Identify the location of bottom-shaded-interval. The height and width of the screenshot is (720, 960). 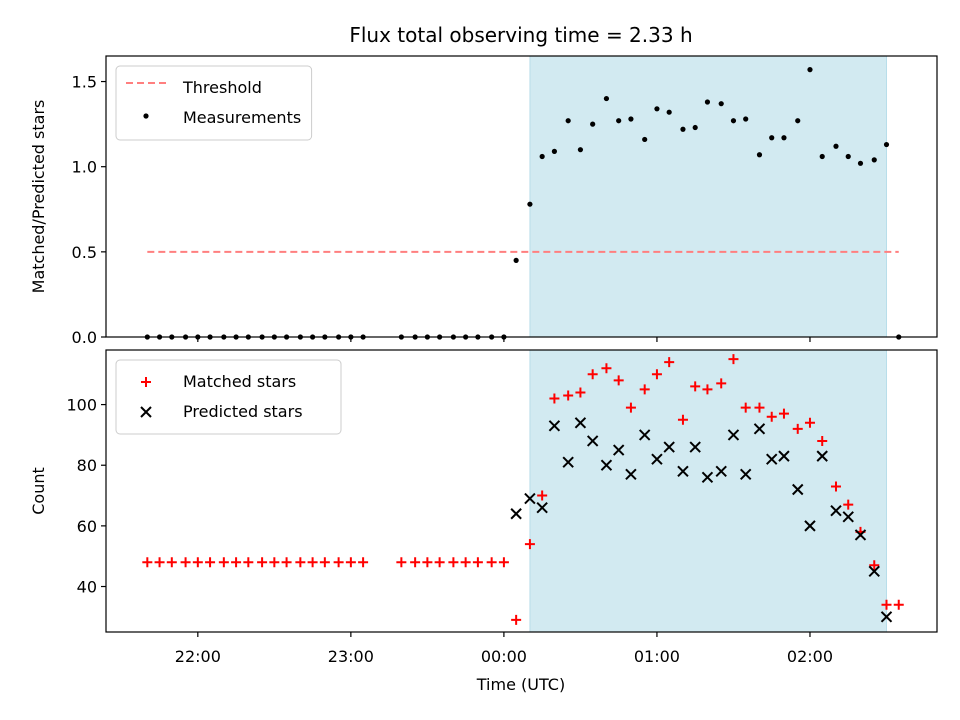
(708, 491).